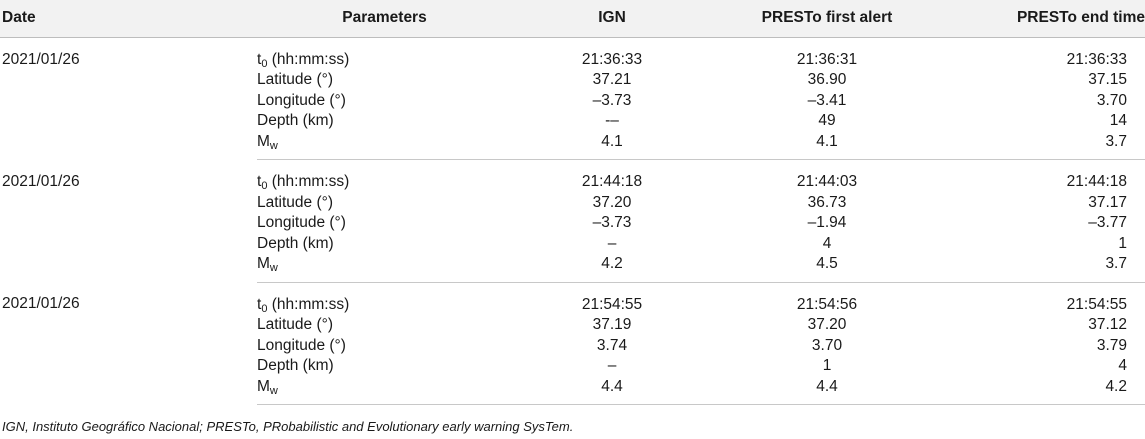  Describe the element at coordinates (1096, 181) in the screenshot. I see `cell-presto-end: 21:44:18` at that location.